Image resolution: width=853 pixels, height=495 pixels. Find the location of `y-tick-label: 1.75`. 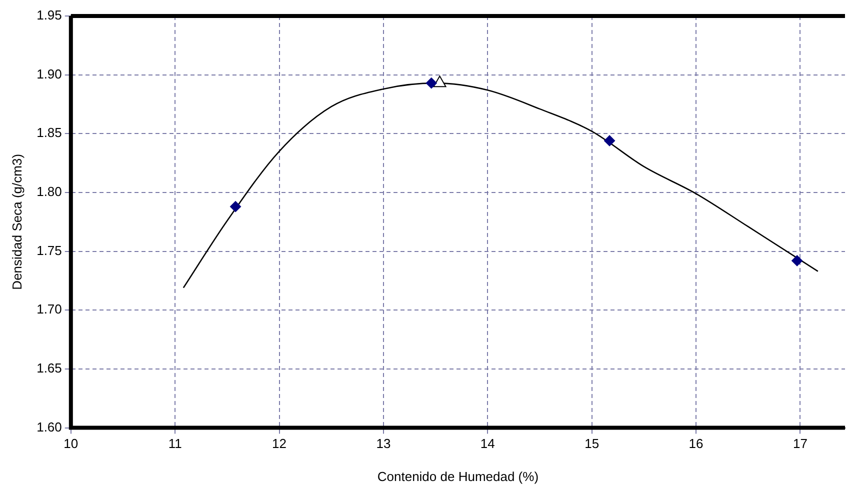

y-tick-label: 1.75 is located at coordinates (49, 250).